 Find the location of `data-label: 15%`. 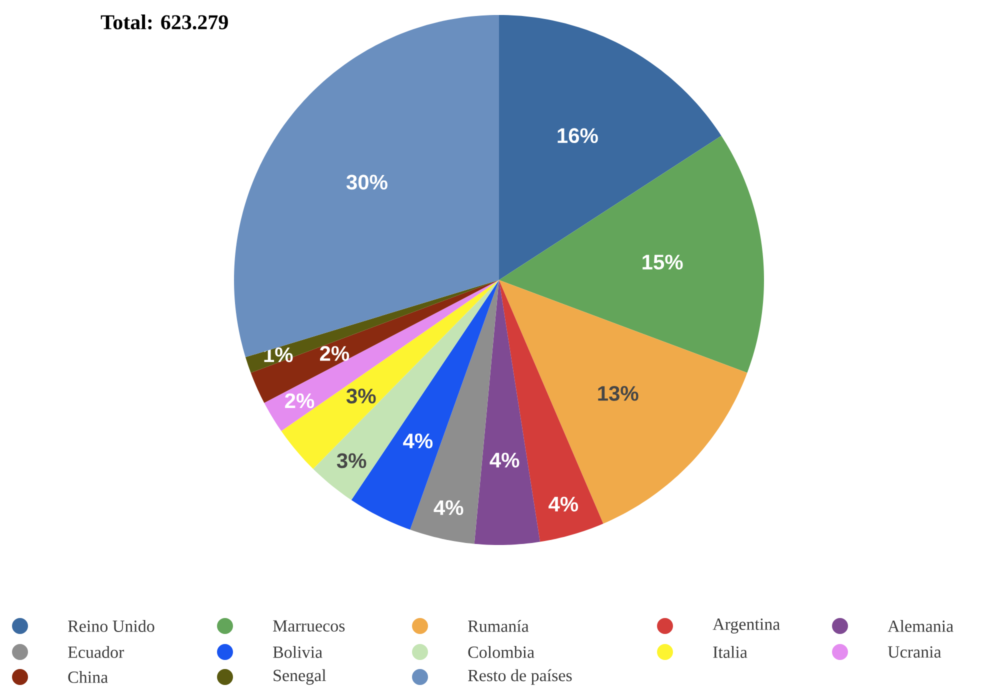

data-label: 15% is located at coordinates (662, 262).